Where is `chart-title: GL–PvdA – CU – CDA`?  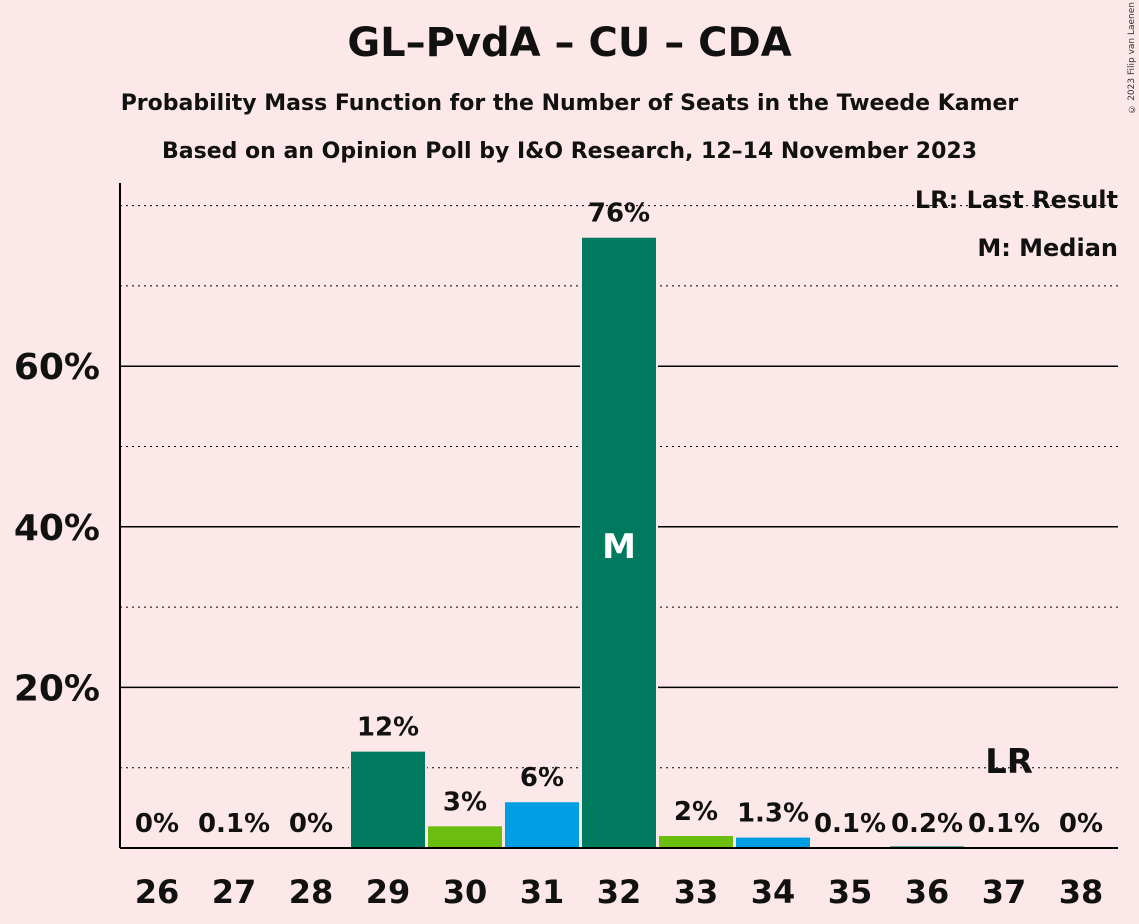 chart-title: GL–PvdA – CU – CDA is located at coordinates (569, 43).